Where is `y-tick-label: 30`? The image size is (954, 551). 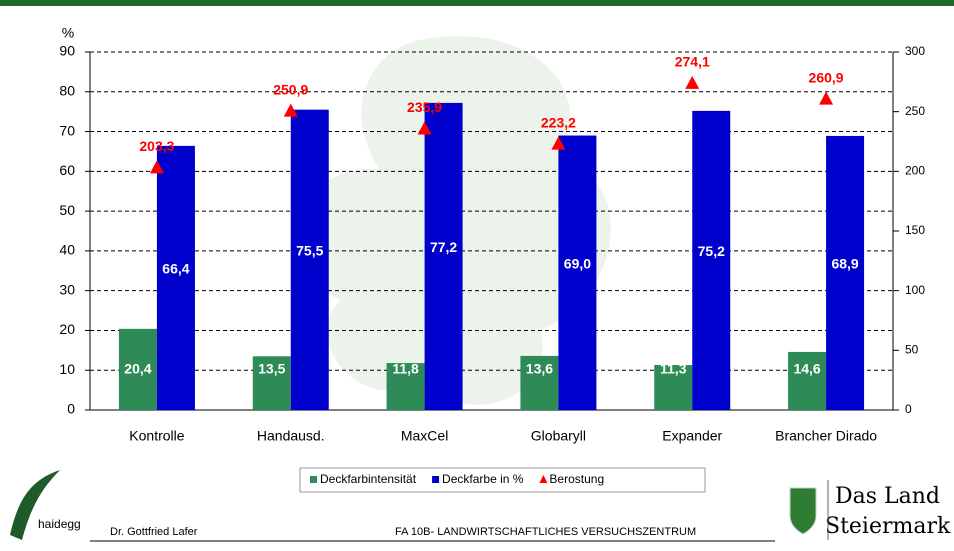 y-tick-label: 30 is located at coordinates (67, 289).